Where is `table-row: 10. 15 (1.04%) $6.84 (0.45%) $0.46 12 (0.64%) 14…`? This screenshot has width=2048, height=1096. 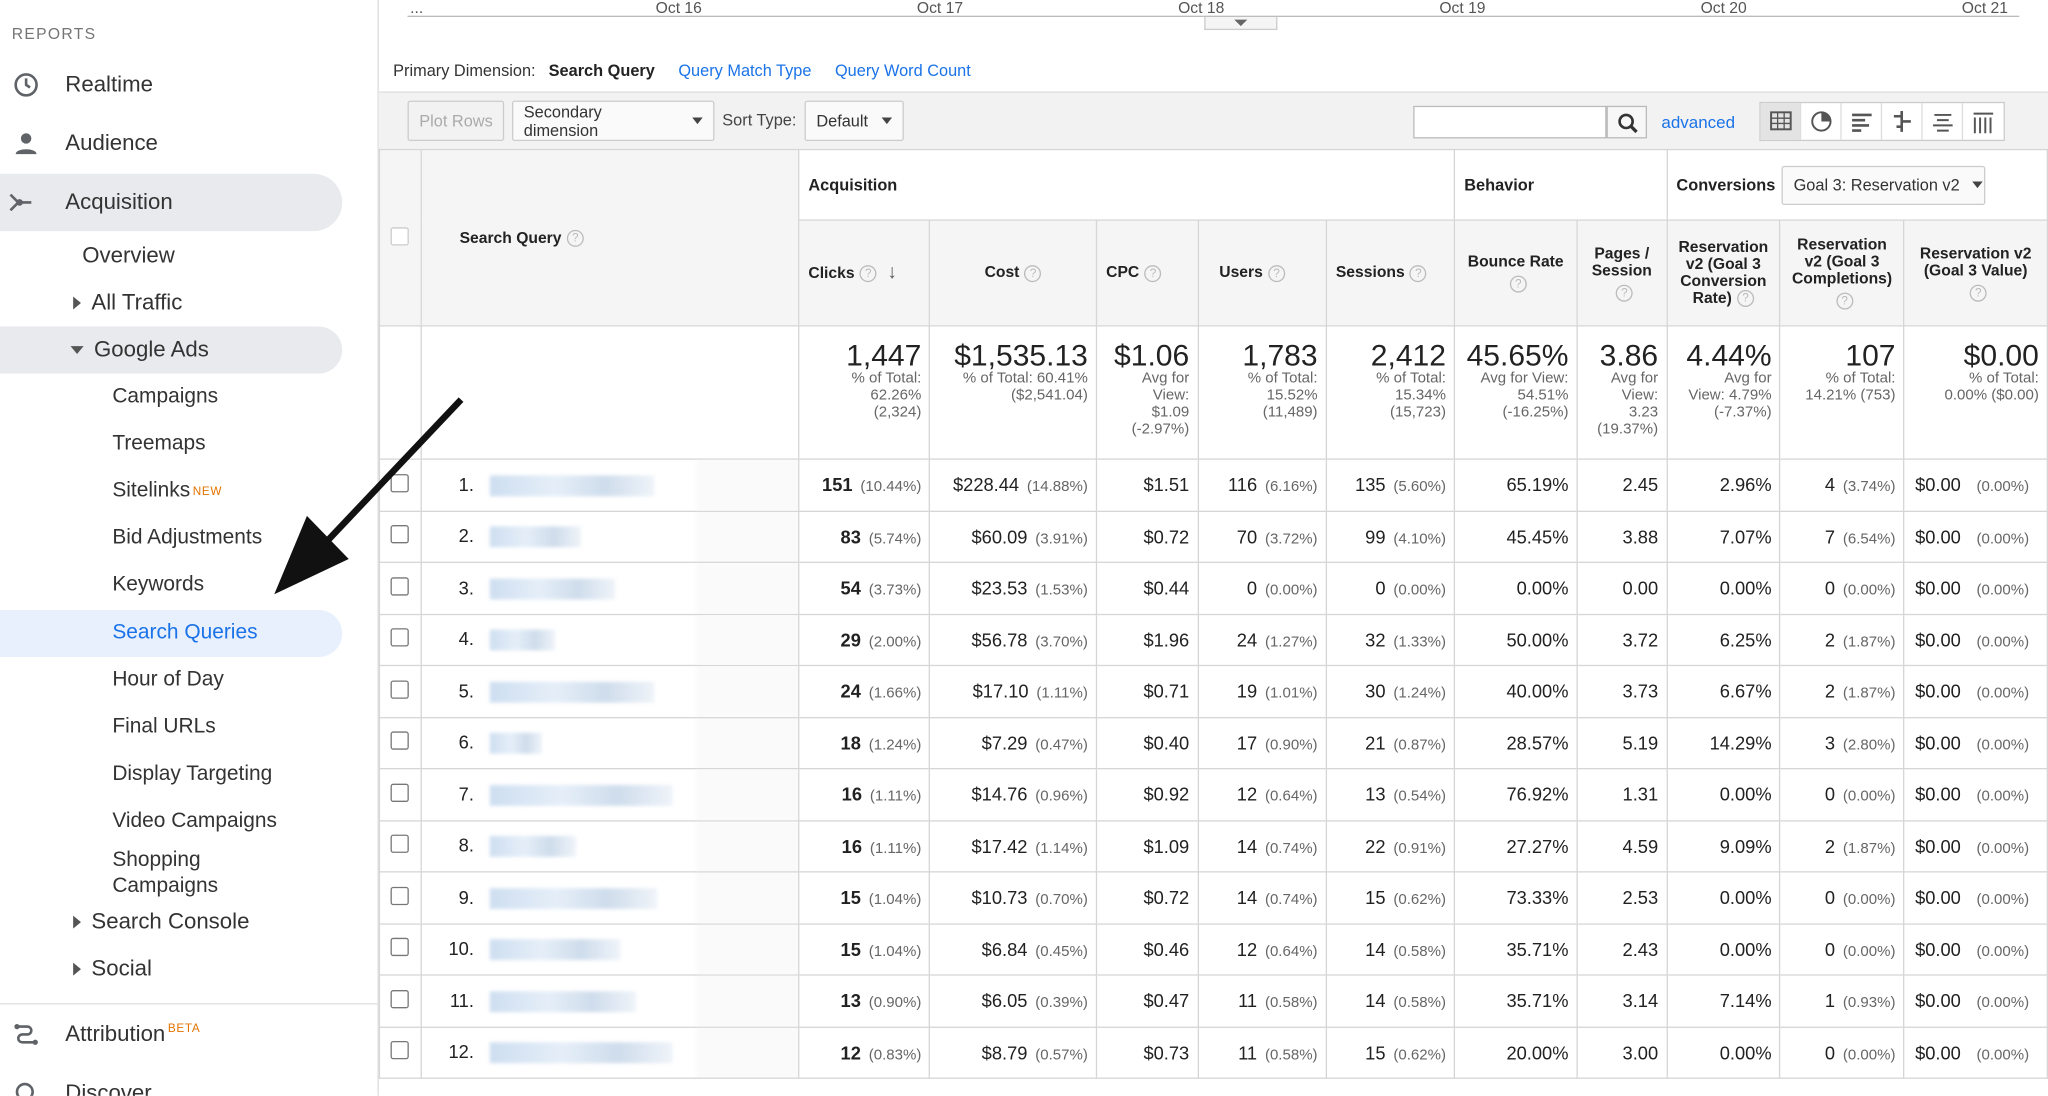 table-row: 10. 15 (1.04%) $6.84 (0.45%) $0.46 12 (0.64%) 14… is located at coordinates (1213, 949).